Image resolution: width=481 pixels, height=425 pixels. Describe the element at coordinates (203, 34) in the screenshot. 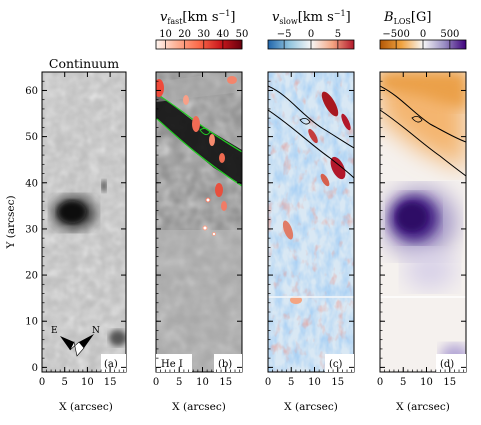

I see `colorbar-tick-label: 30` at that location.